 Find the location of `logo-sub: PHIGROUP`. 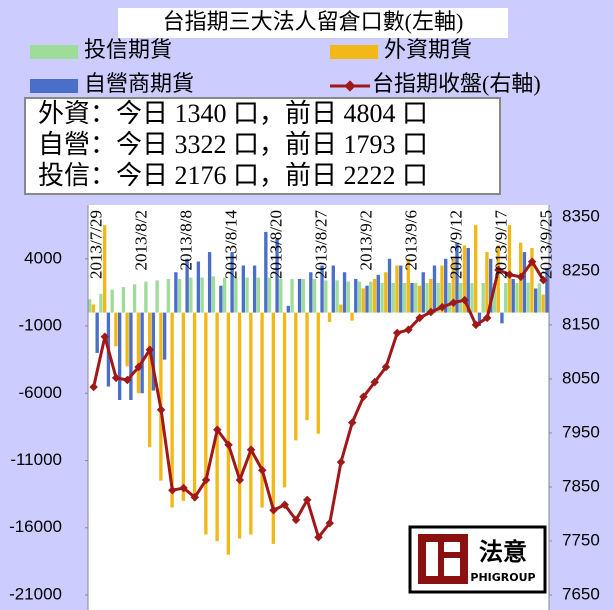

logo-sub: PHIGROUP is located at coordinates (502, 577).